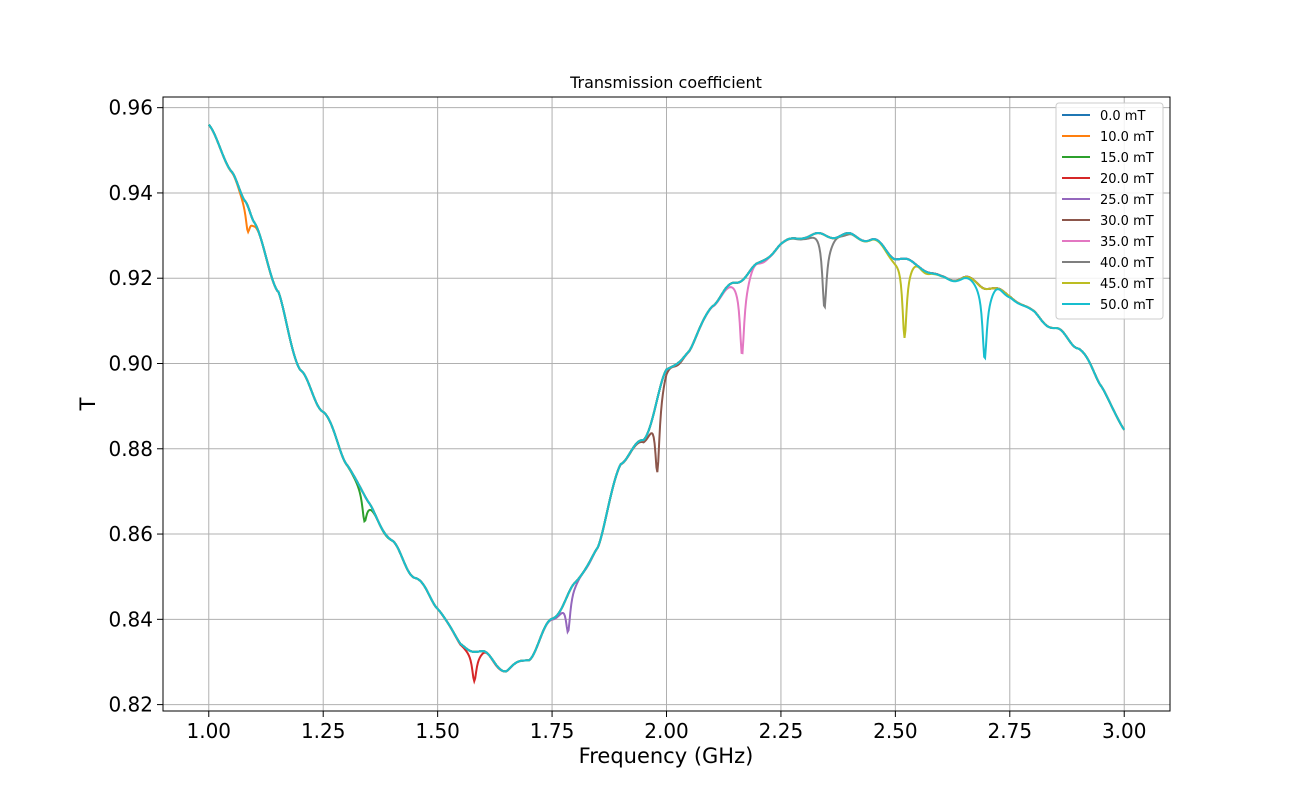 This screenshot has width=1300, height=804. I want to click on legend-label: 30.0 mT, so click(1127, 221).